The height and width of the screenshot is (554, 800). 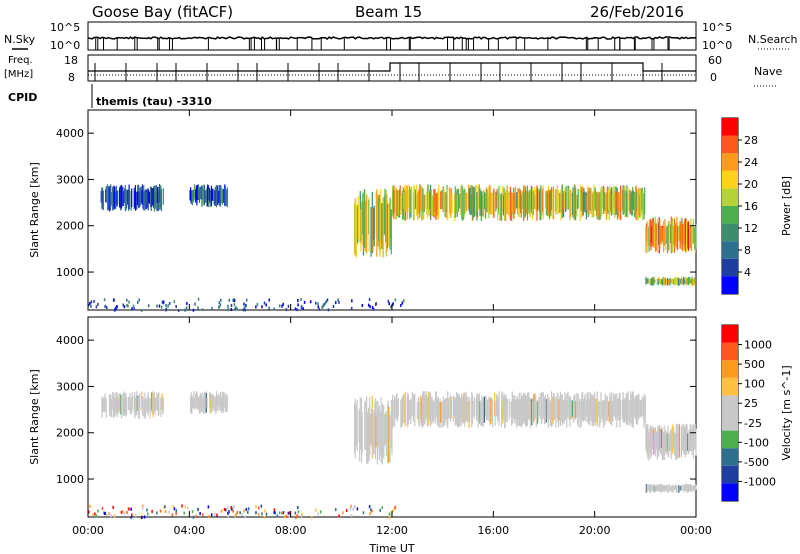 What do you see at coordinates (730, 206) in the screenshot?
I see `power-colorbar` at bounding box center [730, 206].